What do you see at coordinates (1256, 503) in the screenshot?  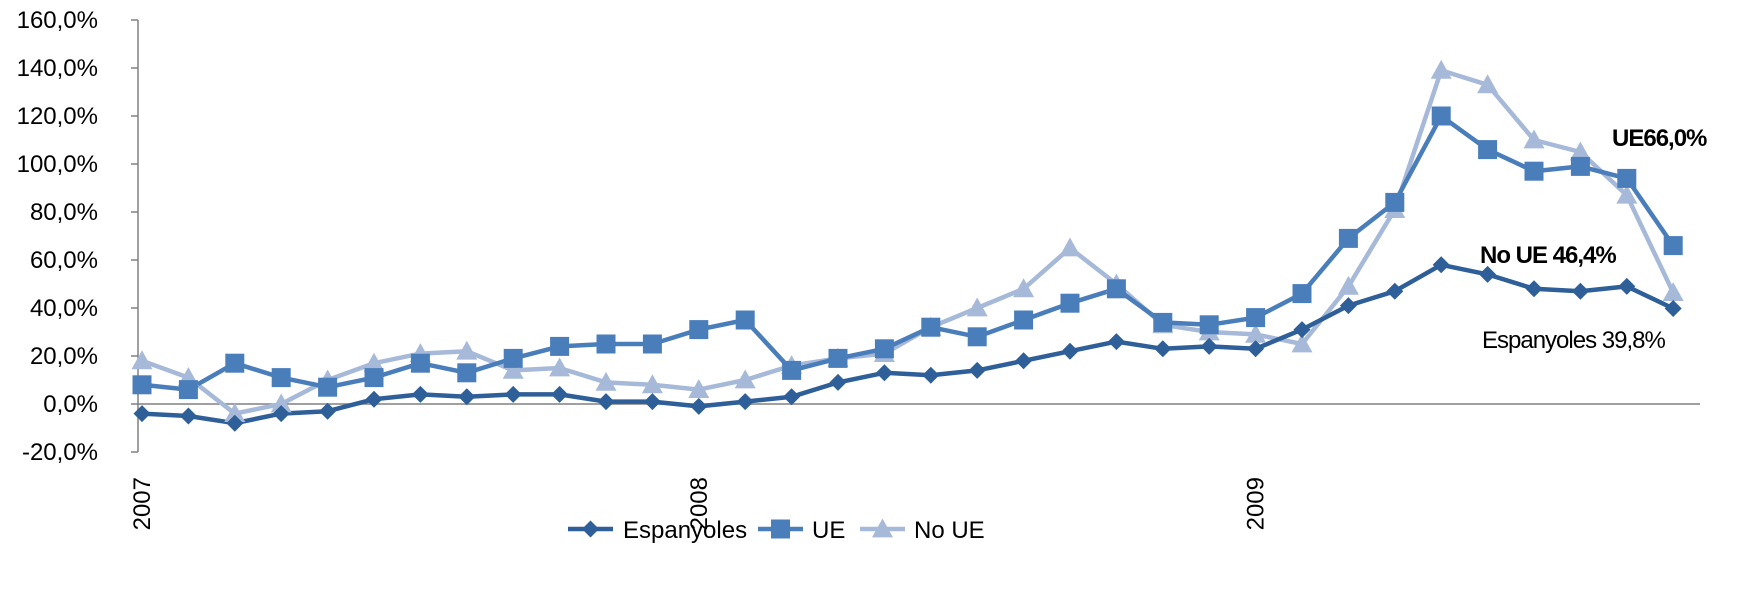 I see `x-tick-label: 2009` at bounding box center [1256, 503].